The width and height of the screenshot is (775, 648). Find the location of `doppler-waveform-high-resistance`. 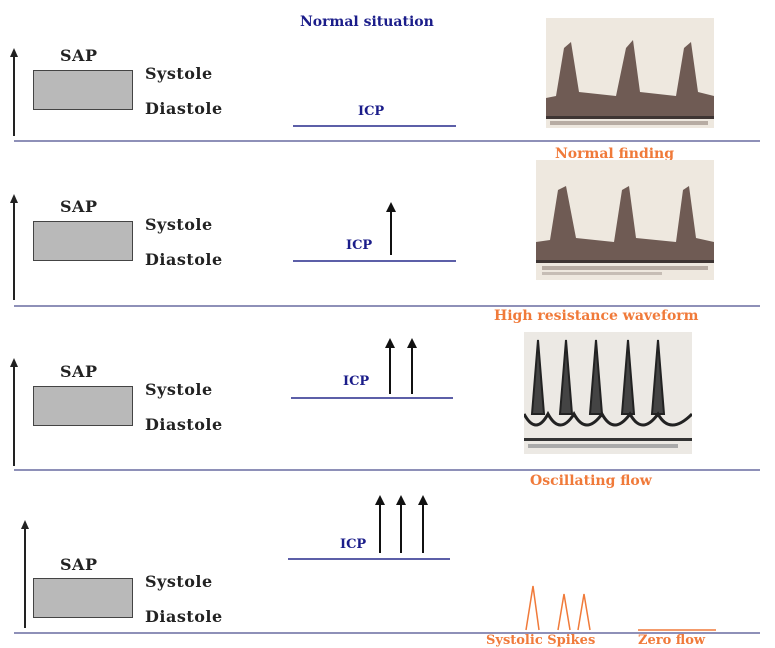

doppler-waveform-high-resistance is located at coordinates (608, 393).